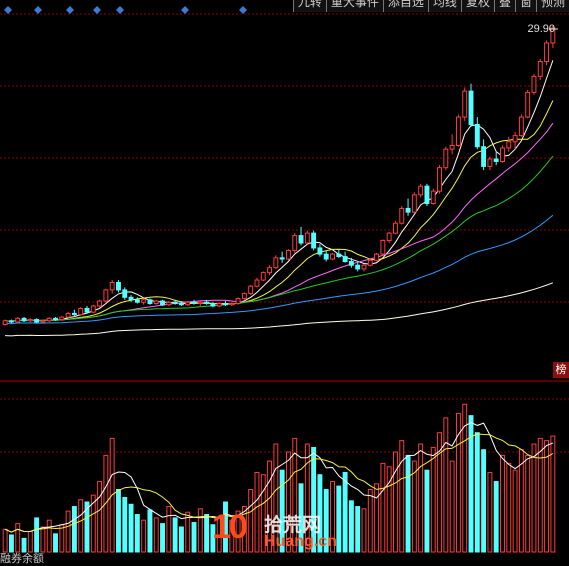 Image resolution: width=569 pixels, height=566 pixels. I want to click on chart-toolbar: 九转 重大事件 添自选 均线 复权 叠 窗 预测, so click(430, 7).